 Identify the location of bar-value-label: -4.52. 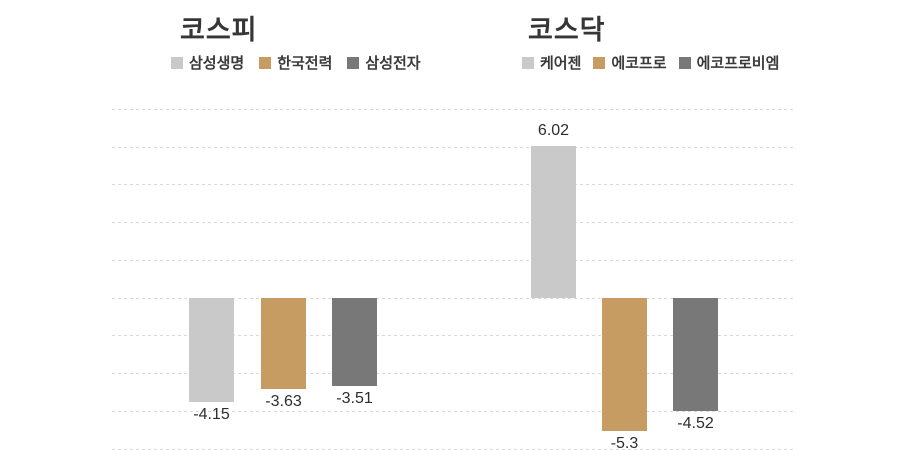
(695, 424).